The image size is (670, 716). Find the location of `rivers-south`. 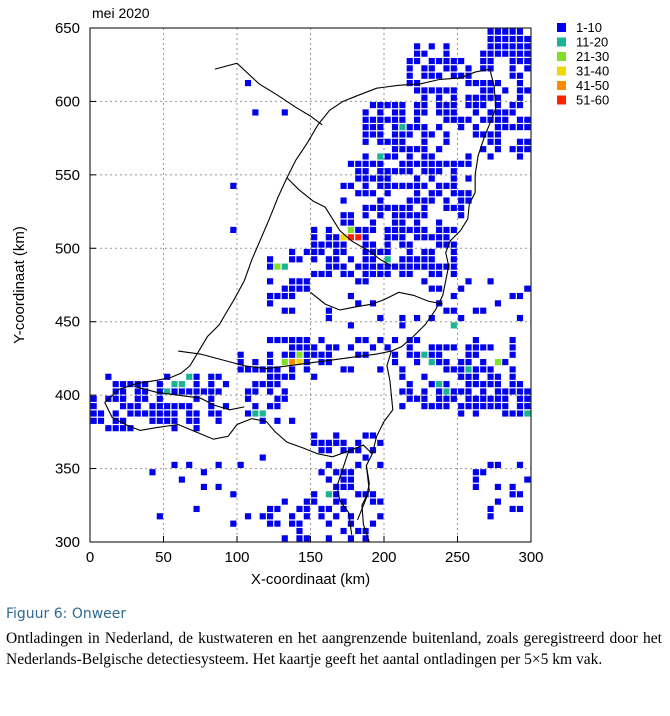

rivers-south is located at coordinates (285, 360).